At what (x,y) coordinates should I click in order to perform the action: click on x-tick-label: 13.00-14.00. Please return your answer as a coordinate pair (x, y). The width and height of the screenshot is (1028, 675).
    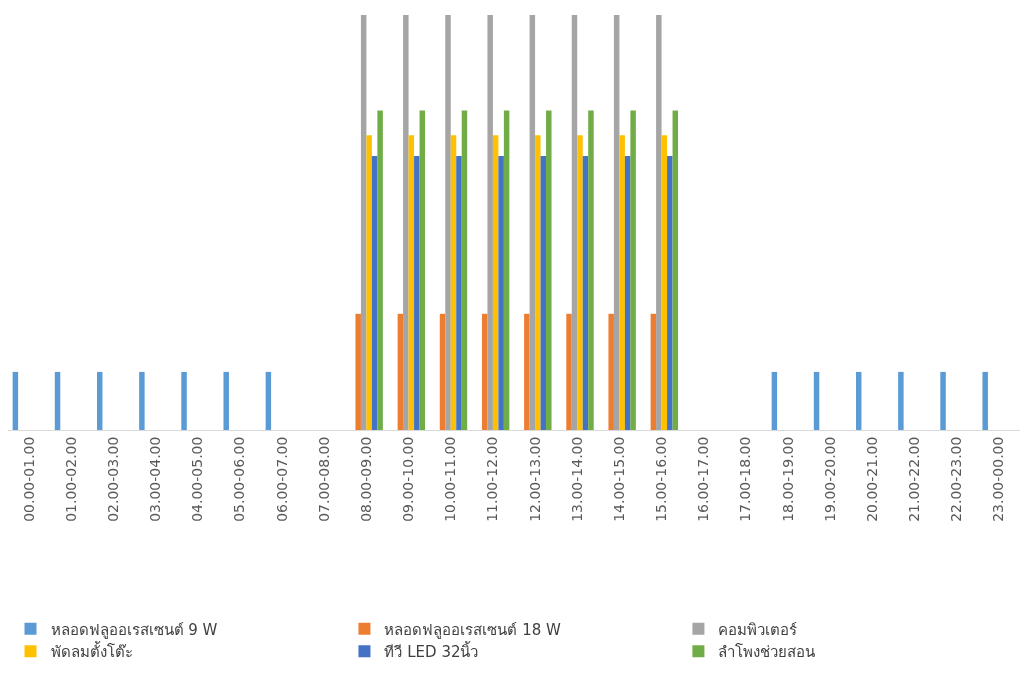
    Looking at the image, I should click on (576, 479).